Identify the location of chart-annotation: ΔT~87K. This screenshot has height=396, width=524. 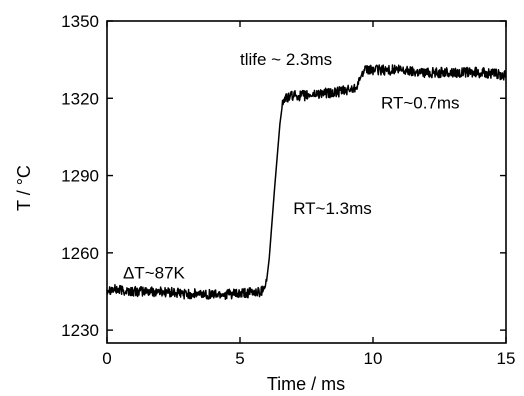
(154, 273).